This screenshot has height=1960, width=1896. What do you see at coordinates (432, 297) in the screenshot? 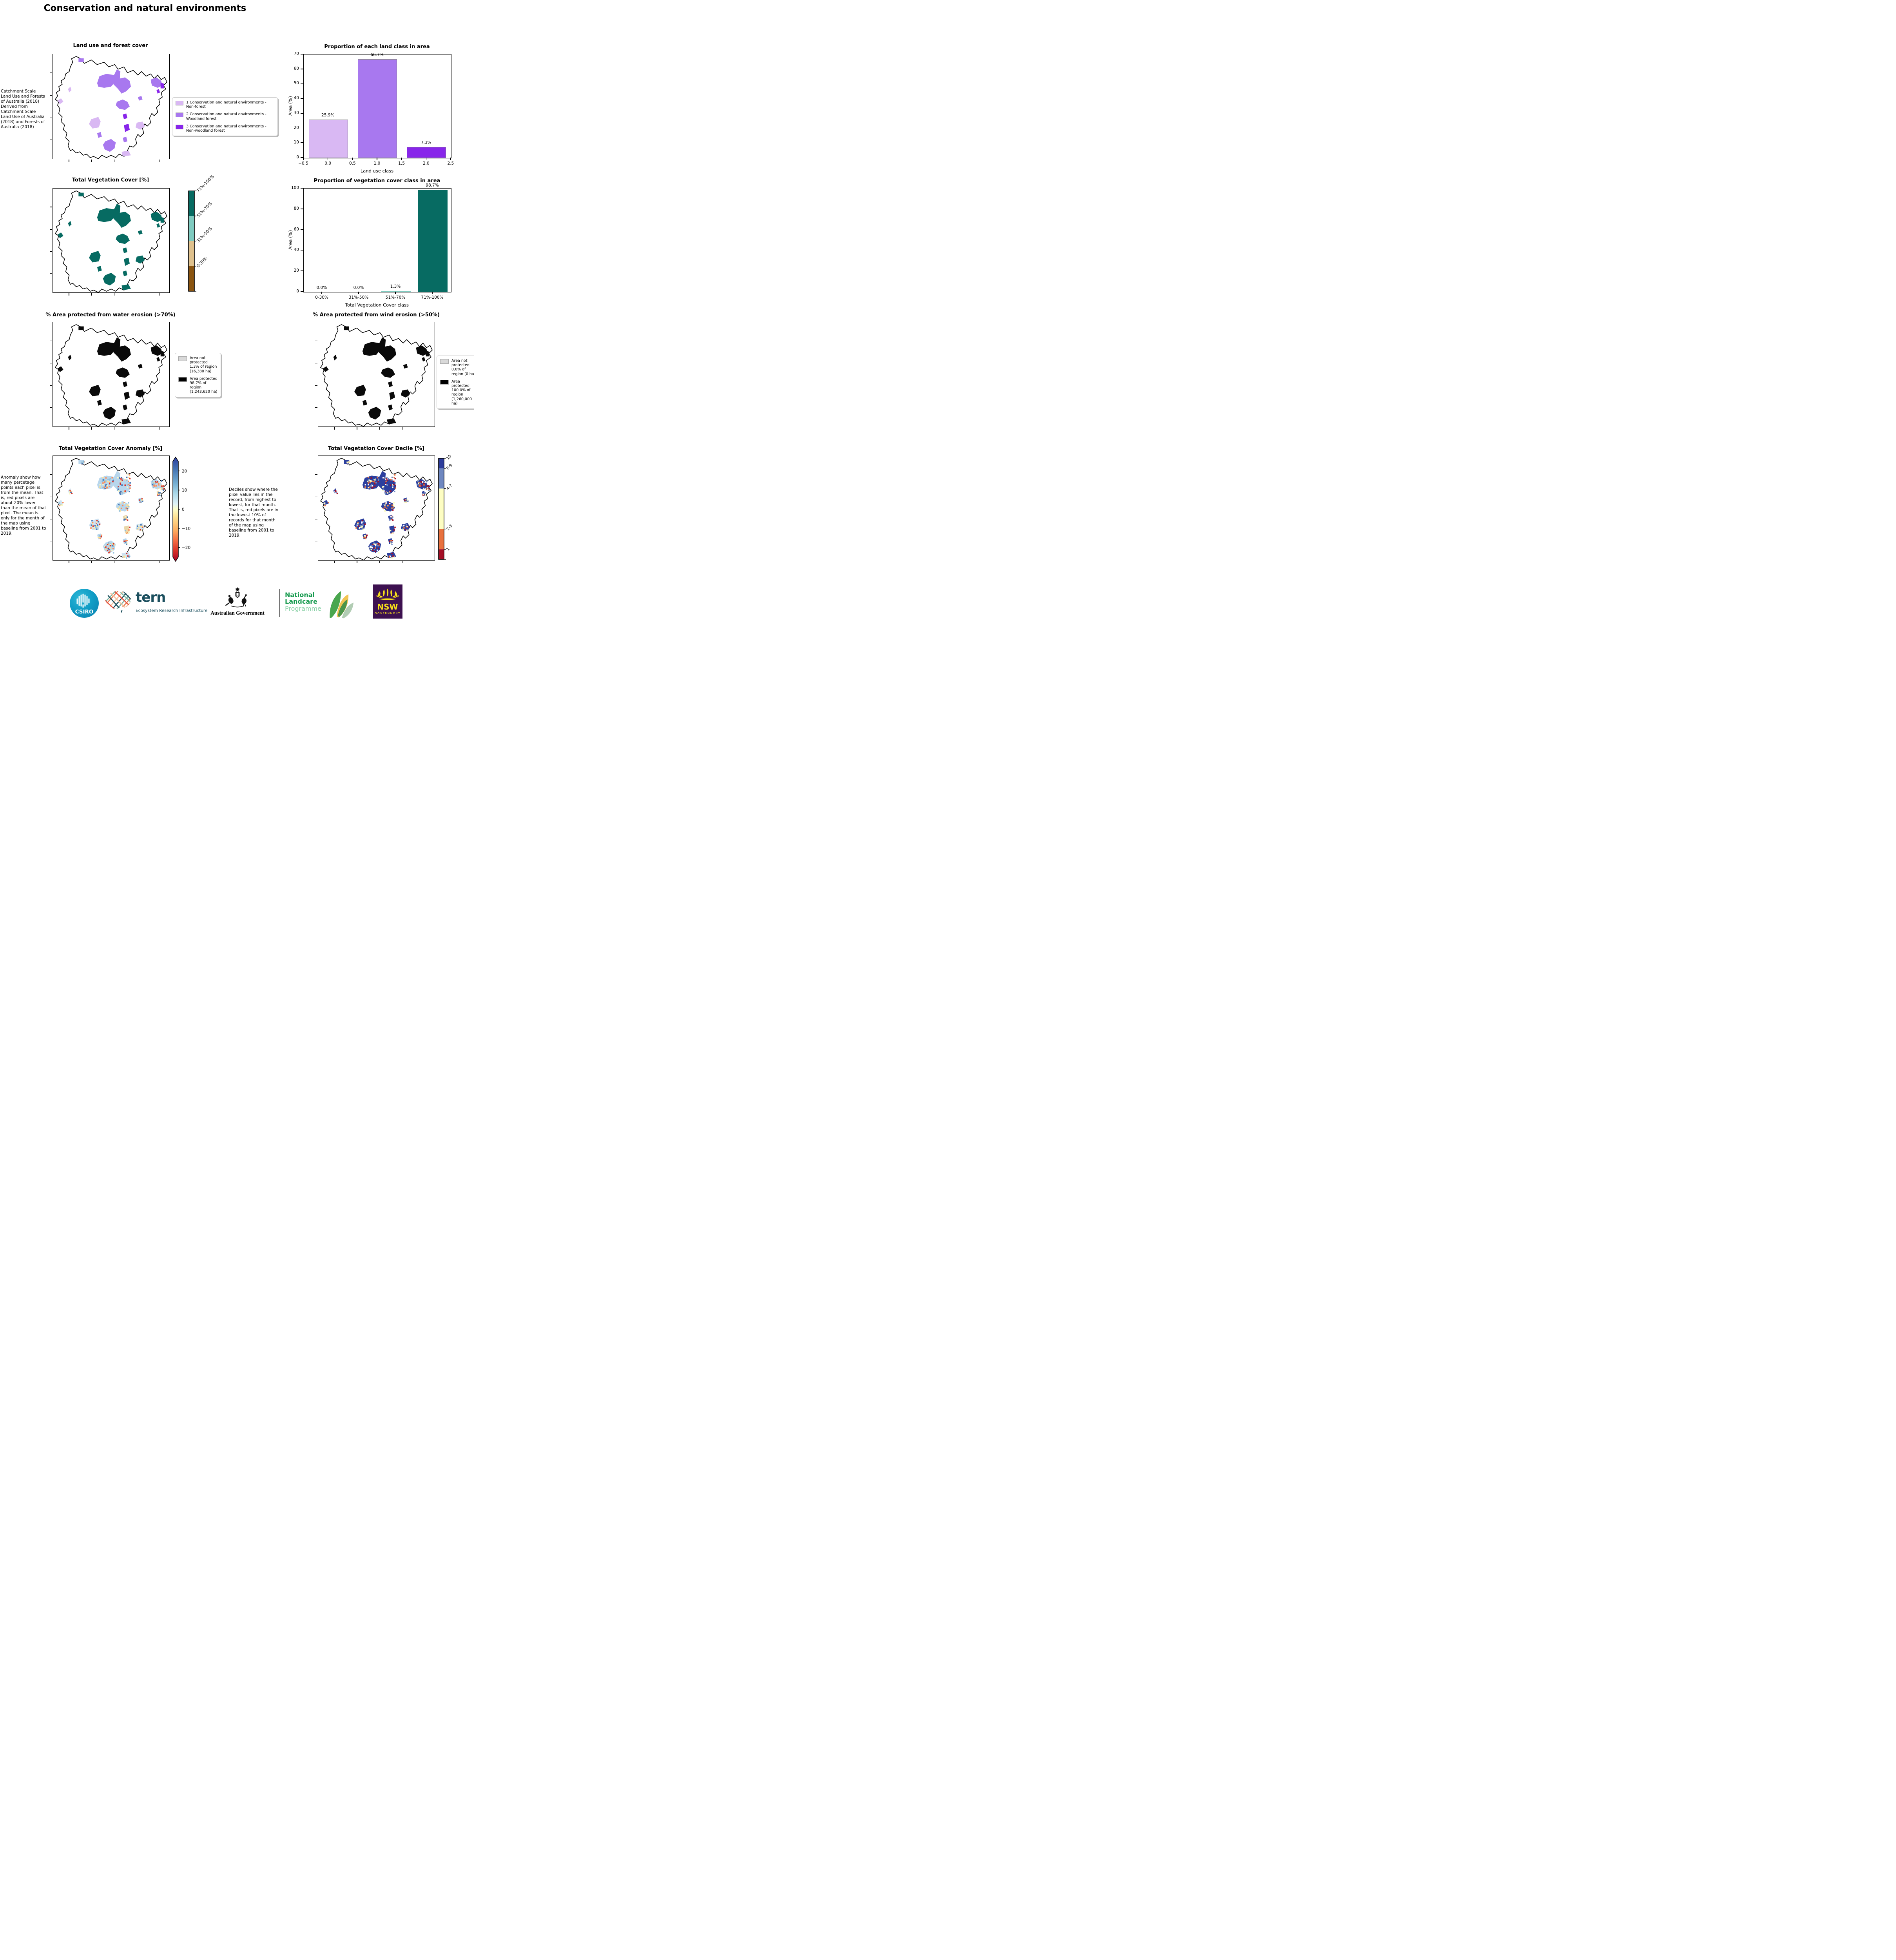
I see `x-tick-label: 71%-100%` at bounding box center [432, 297].